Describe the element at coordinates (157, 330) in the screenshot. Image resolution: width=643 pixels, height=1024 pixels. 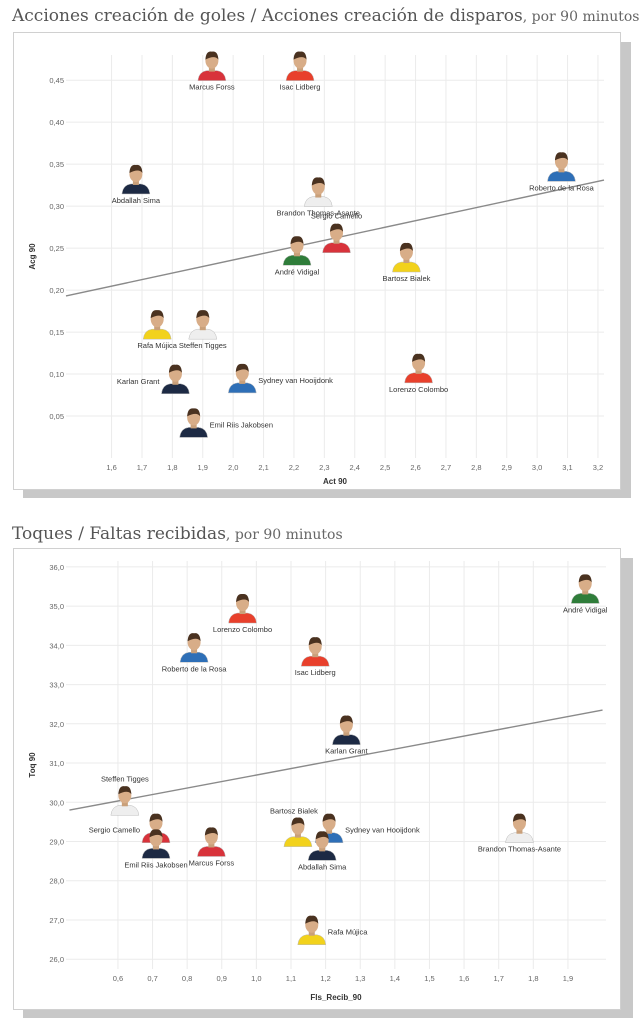
I see `chart1-point-rafa-mujica: Rafa Mújica` at that location.